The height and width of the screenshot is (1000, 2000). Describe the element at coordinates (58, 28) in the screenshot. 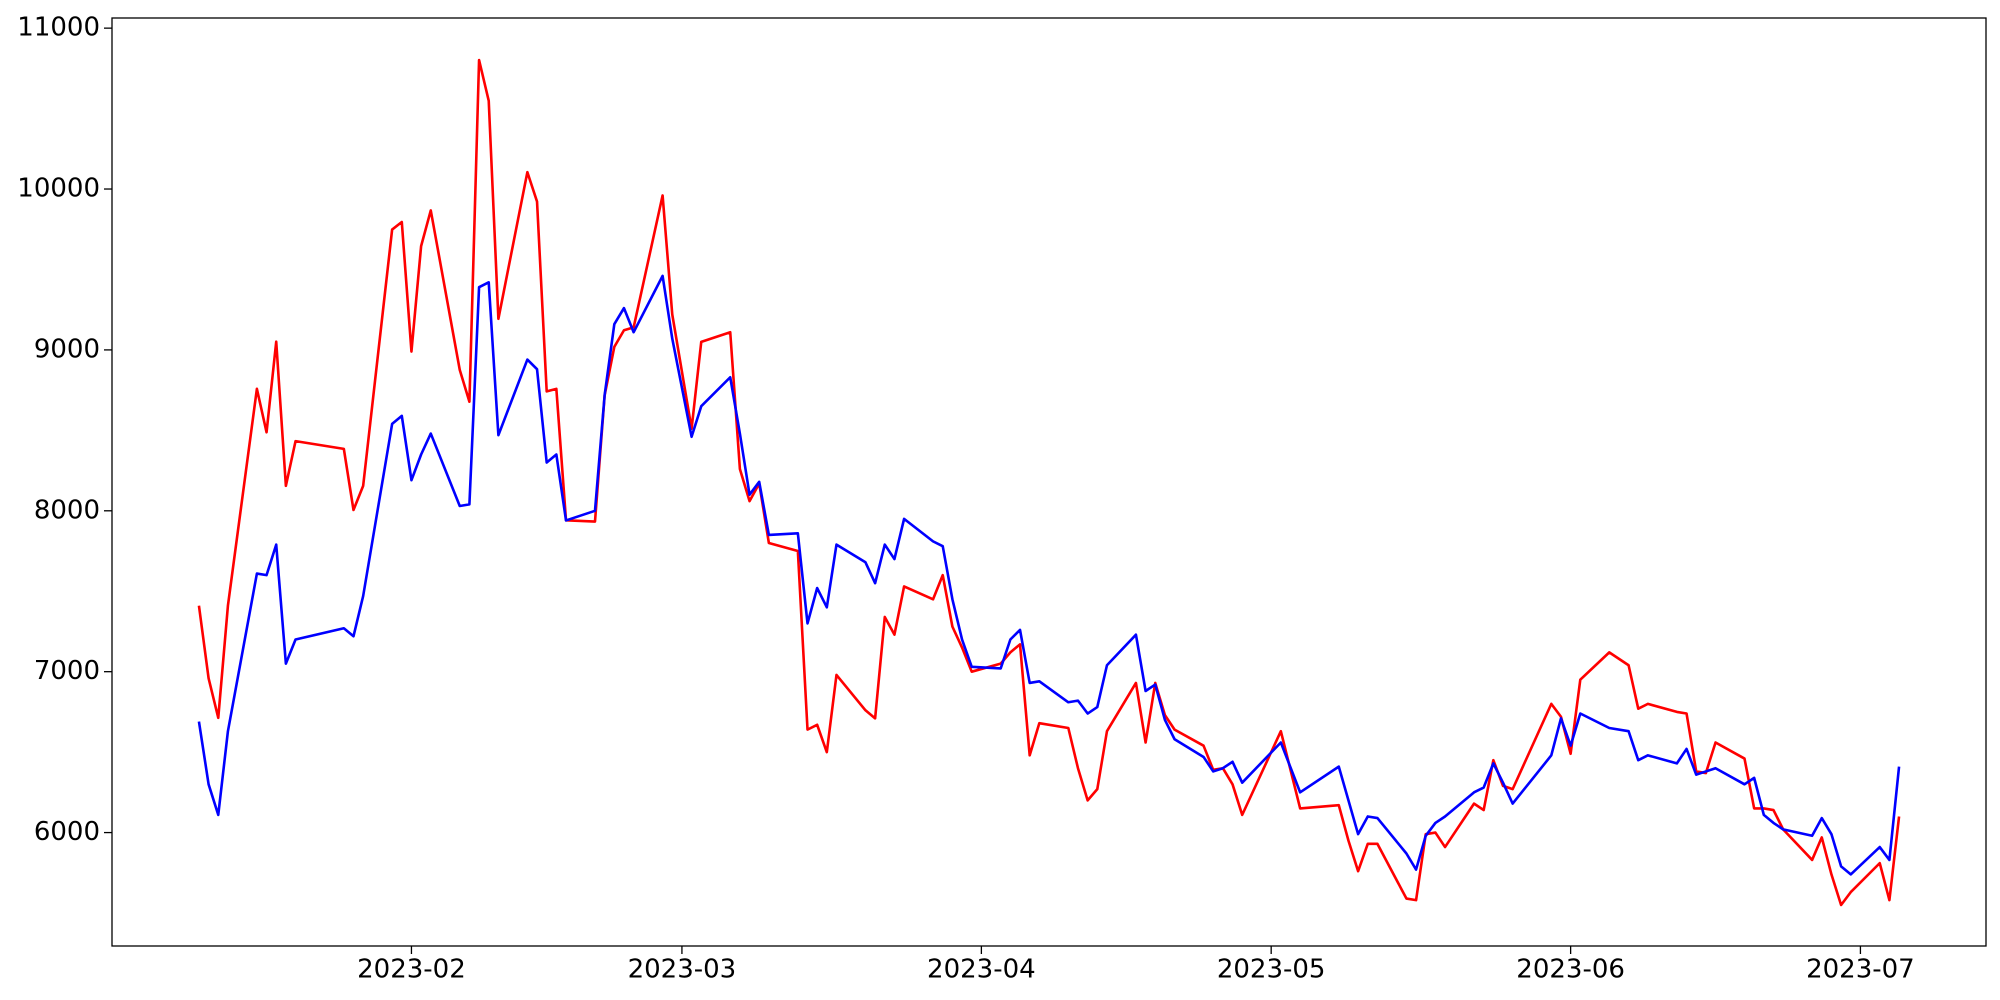

I see `y-tick-label: 11000` at that location.